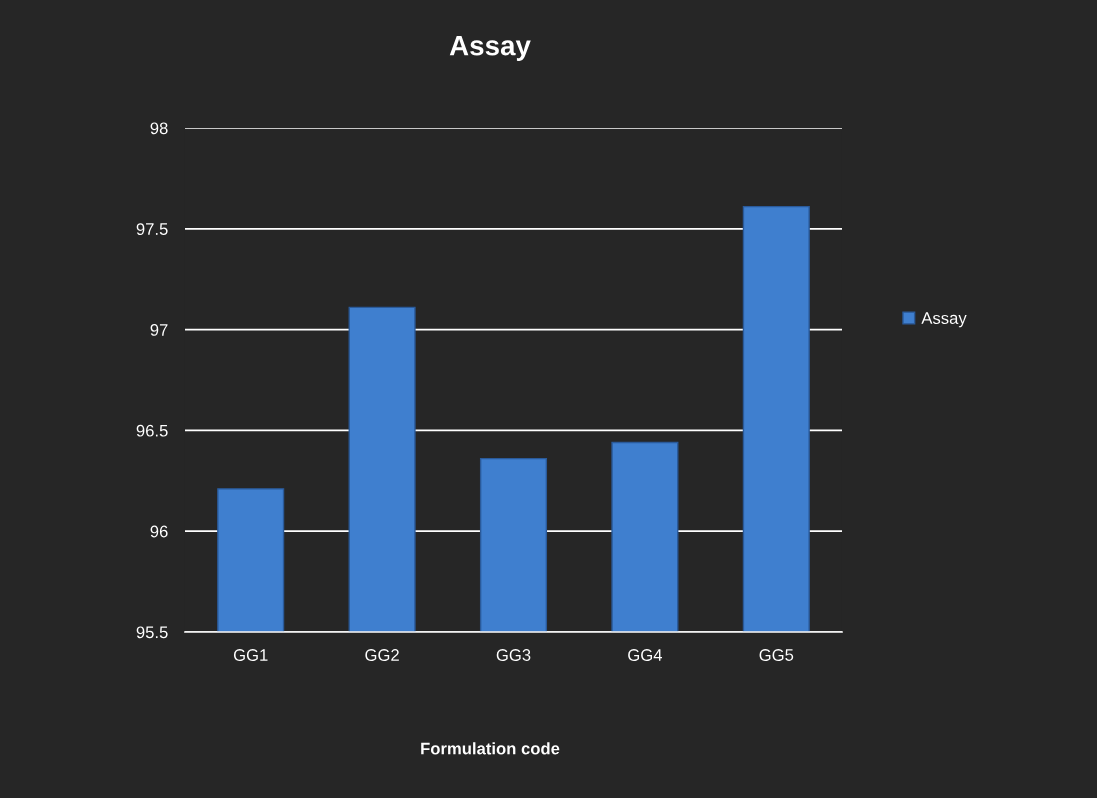 This screenshot has width=1097, height=798. What do you see at coordinates (490, 48) in the screenshot?
I see `chart-title: Assay` at bounding box center [490, 48].